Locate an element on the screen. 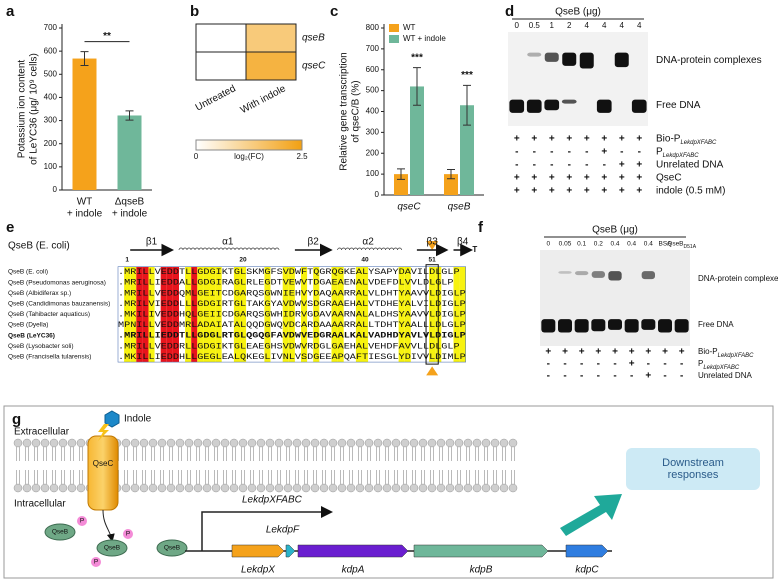 The height and width of the screenshot is (580, 778). lane-label: 0.2 is located at coordinates (598, 244).